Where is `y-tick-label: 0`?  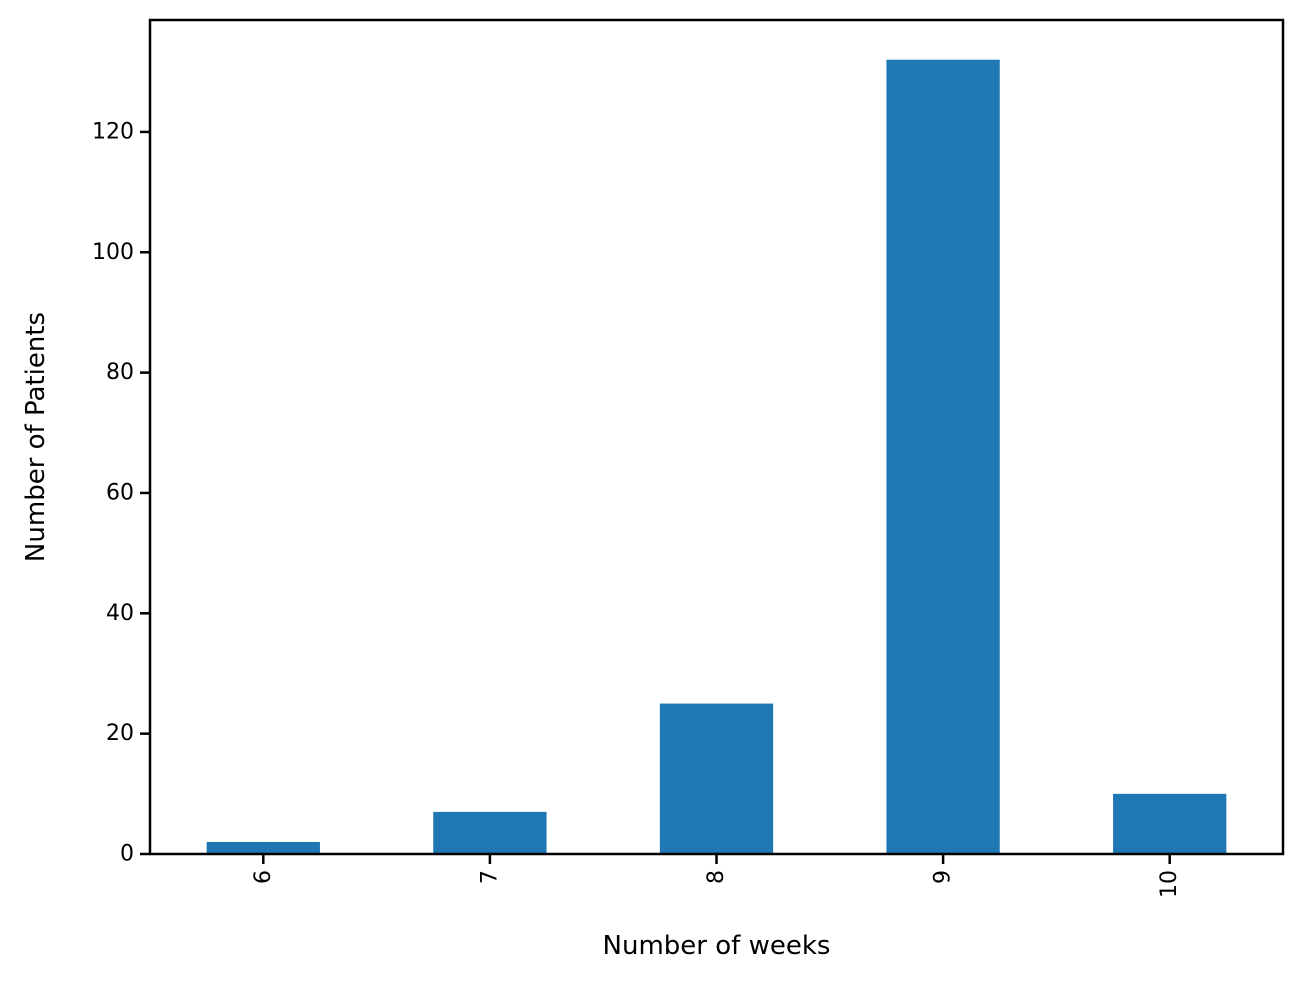
y-tick-label: 0 is located at coordinates (127, 854).